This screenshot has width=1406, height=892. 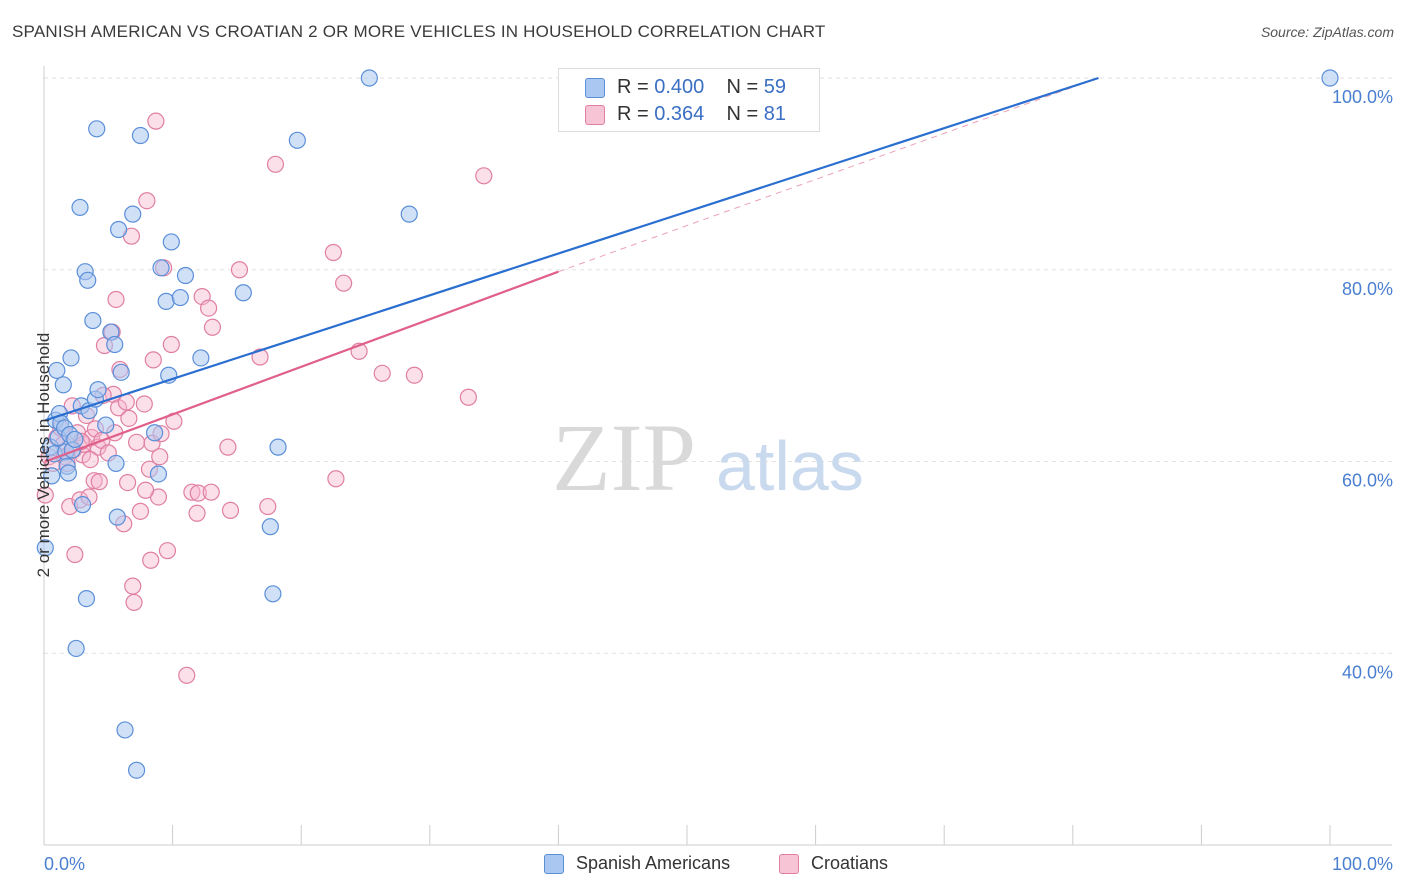 I want to click on y-tick-label: 60.0%, so click(x=1367, y=481).